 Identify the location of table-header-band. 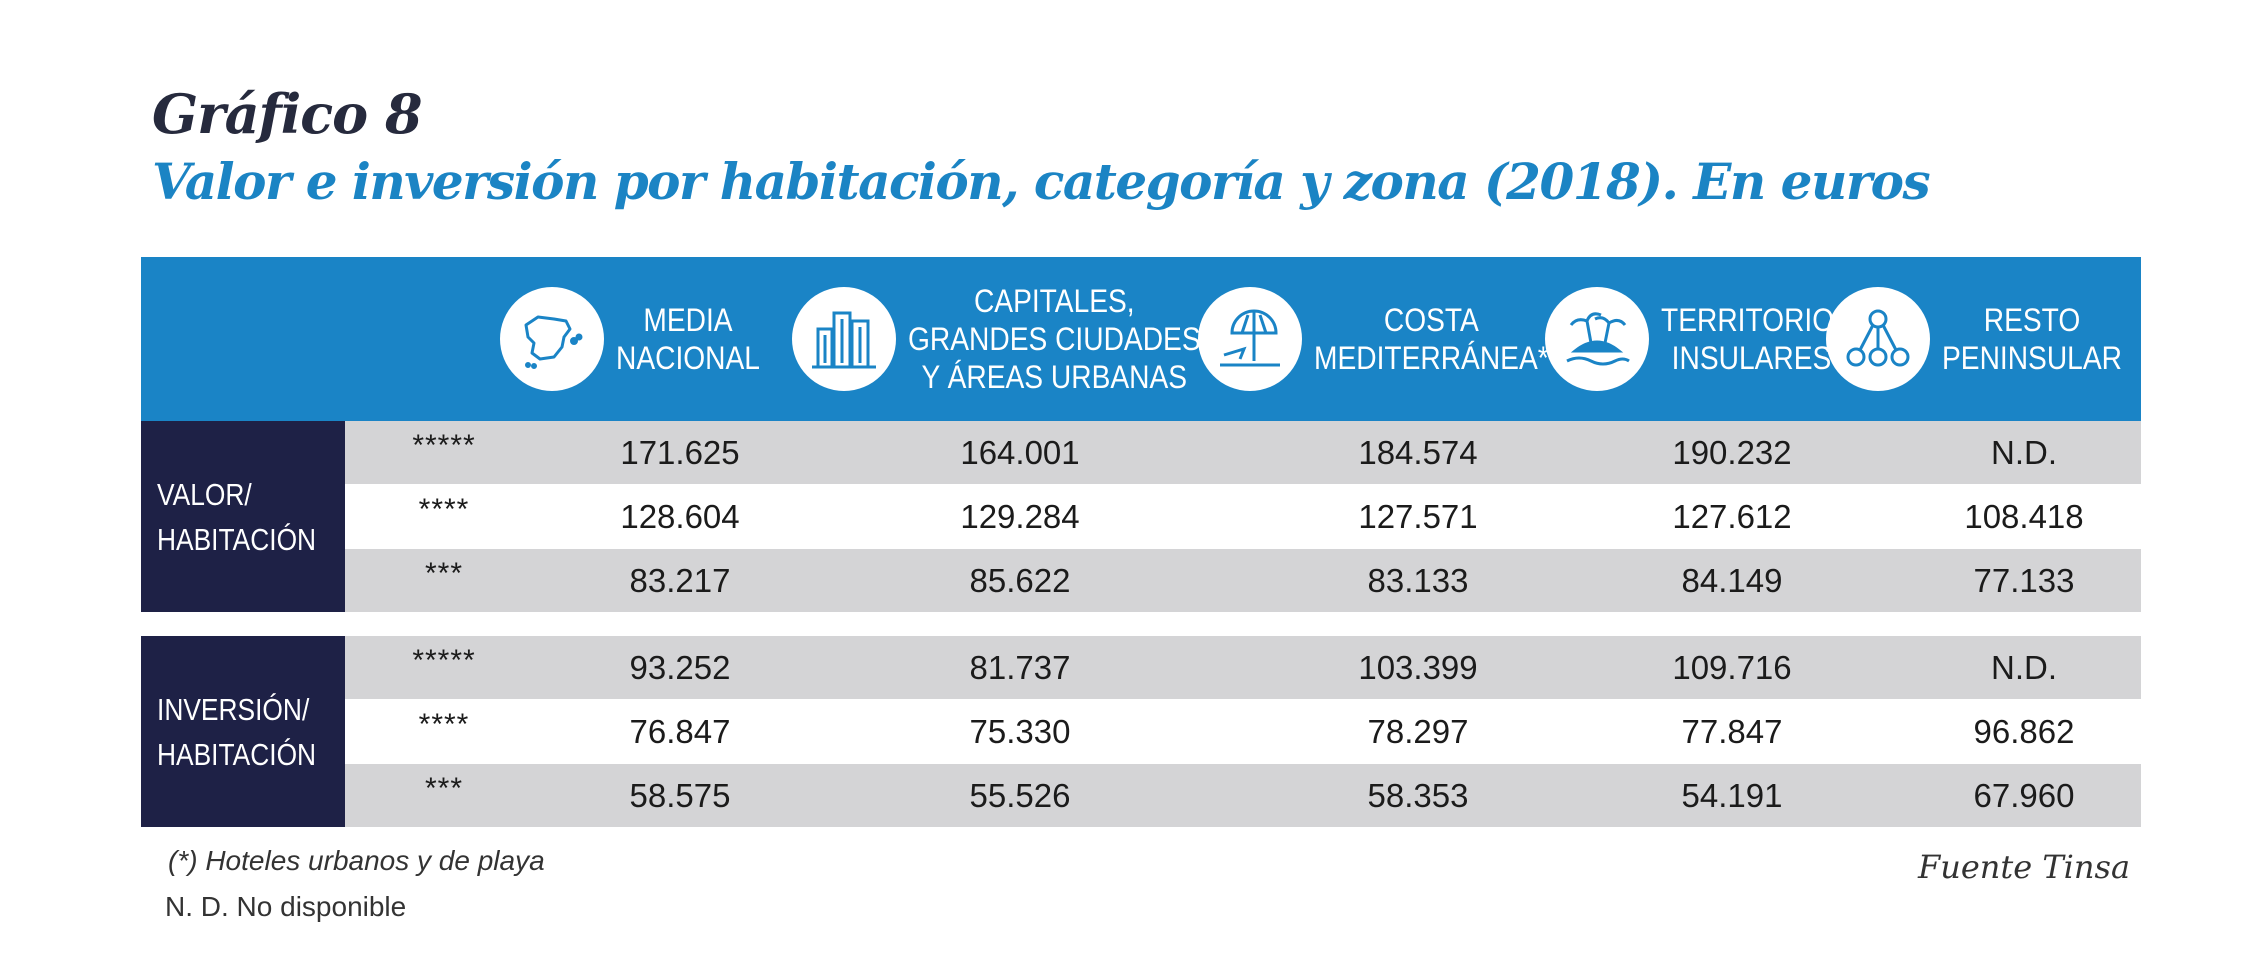
(1141, 339).